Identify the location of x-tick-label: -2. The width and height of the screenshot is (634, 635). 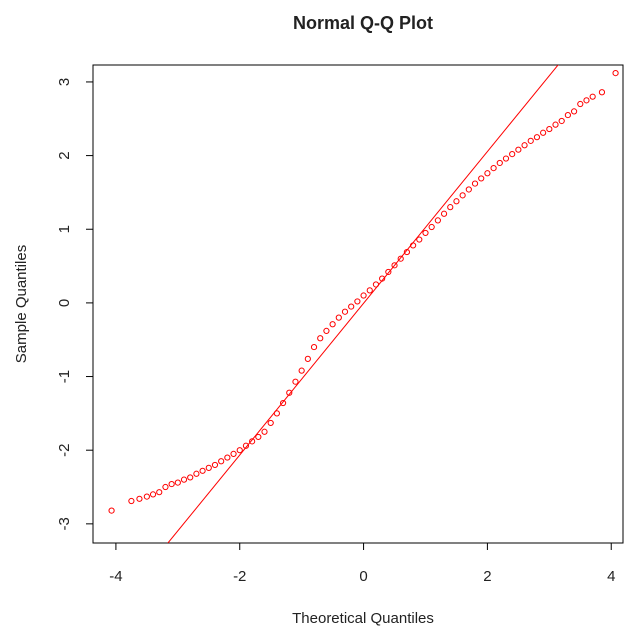
(239, 576).